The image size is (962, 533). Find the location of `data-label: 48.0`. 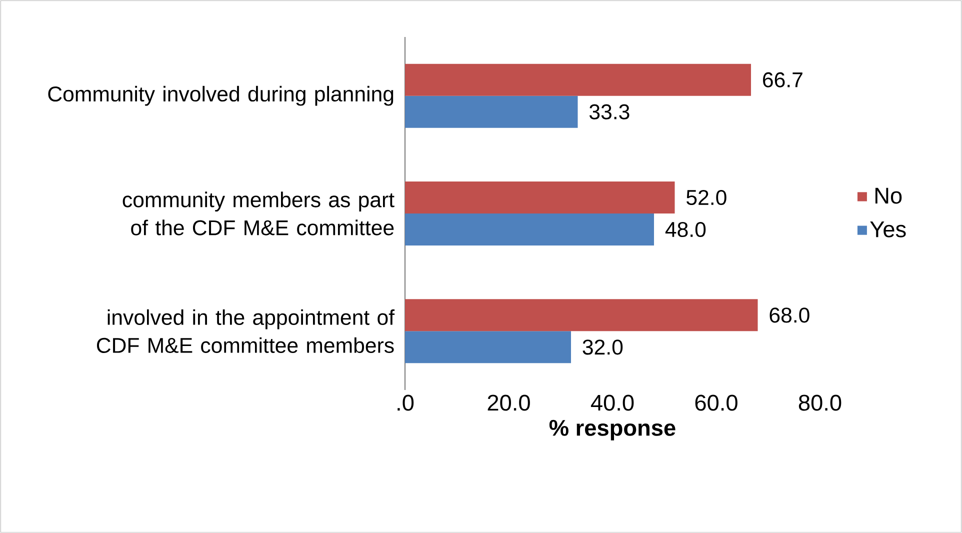

data-label: 48.0 is located at coordinates (685, 230).